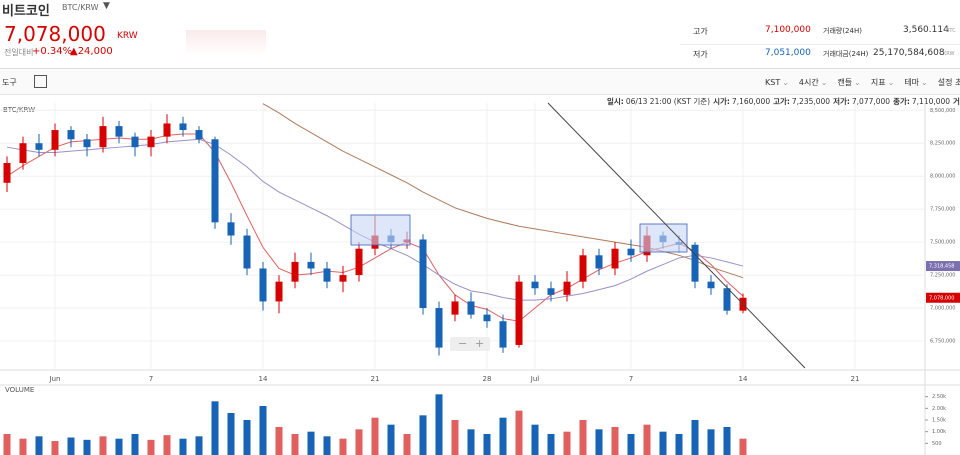 The height and width of the screenshot is (455, 960). I want to click on x-tick-label: 21, so click(375, 379).